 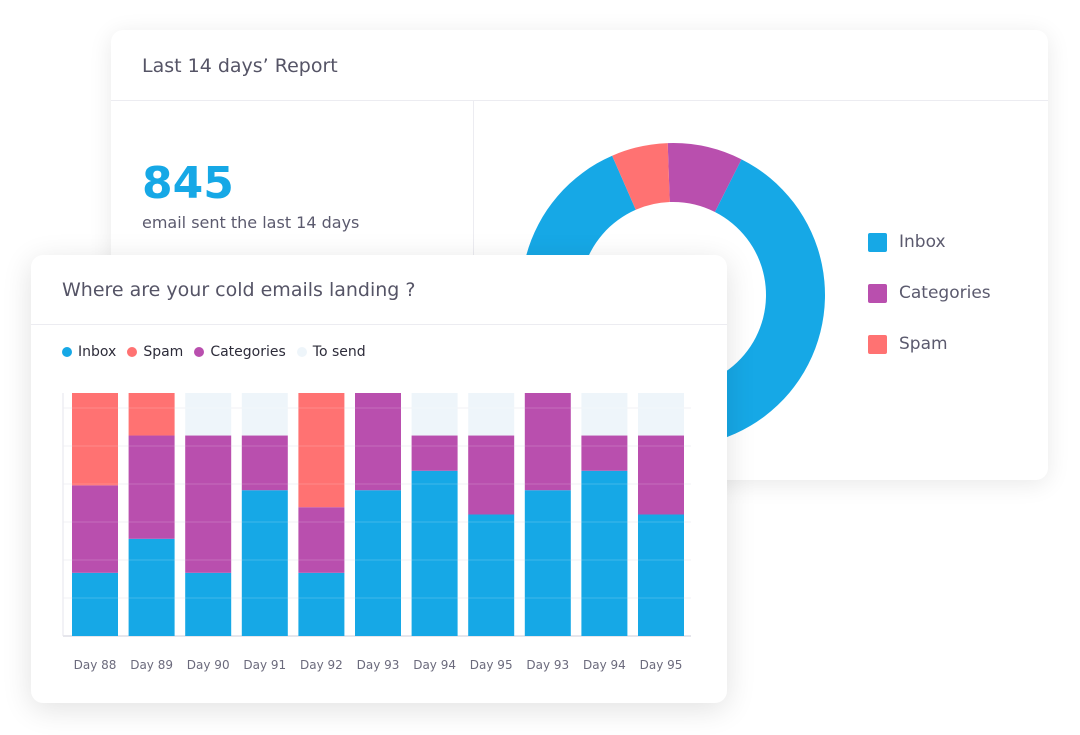 I want to click on total-sent-caption: email sent the last 14 days, so click(x=251, y=222).